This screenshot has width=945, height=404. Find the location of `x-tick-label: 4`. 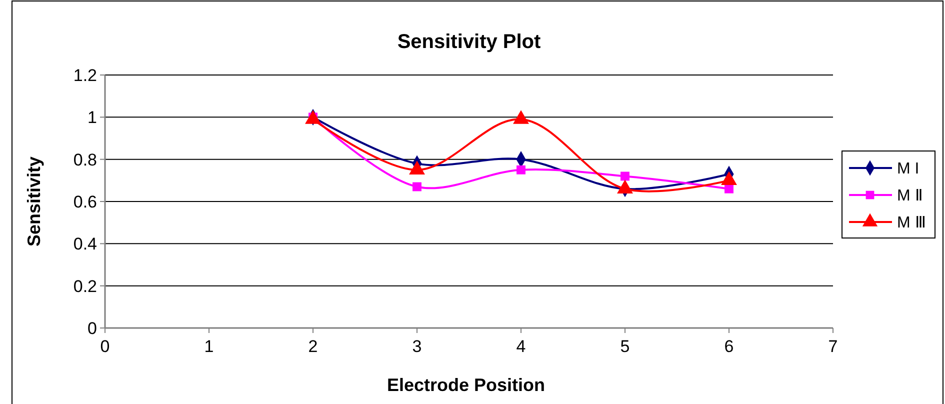

x-tick-label: 4 is located at coordinates (521, 346).